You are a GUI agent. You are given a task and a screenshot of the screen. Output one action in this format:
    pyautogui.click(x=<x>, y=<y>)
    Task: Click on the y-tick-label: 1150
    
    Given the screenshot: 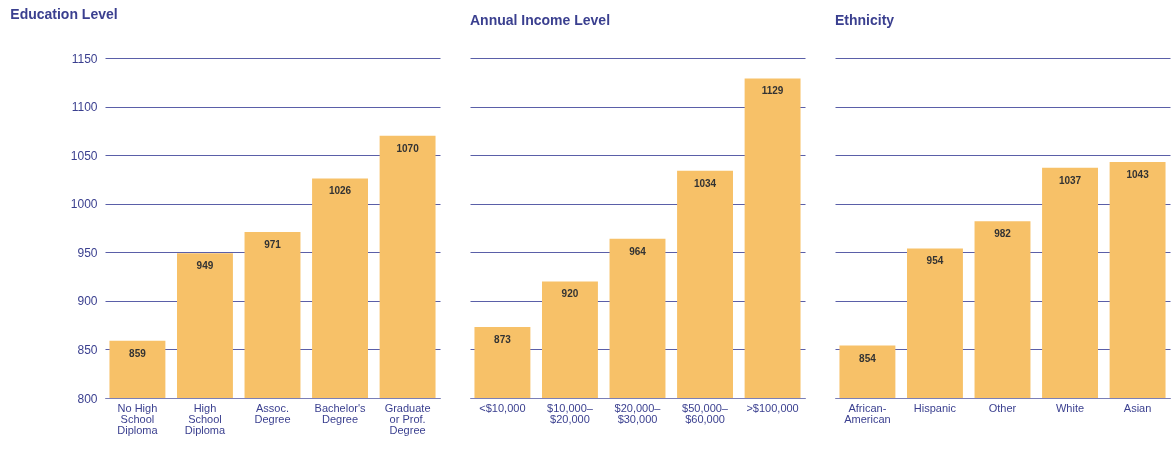 What is the action you would take?
    pyautogui.click(x=84, y=58)
    